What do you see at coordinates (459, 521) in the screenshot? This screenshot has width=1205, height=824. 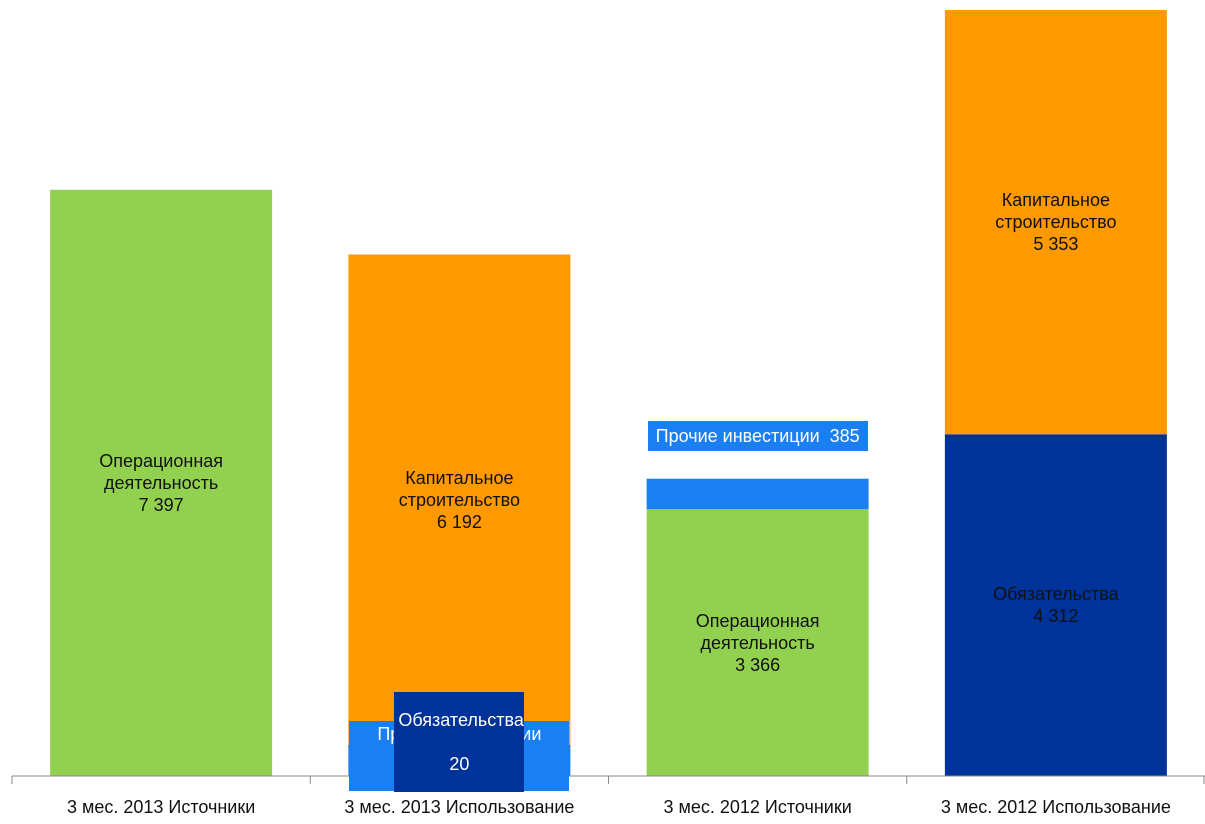 I see `data-label-value: 6 192` at bounding box center [459, 521].